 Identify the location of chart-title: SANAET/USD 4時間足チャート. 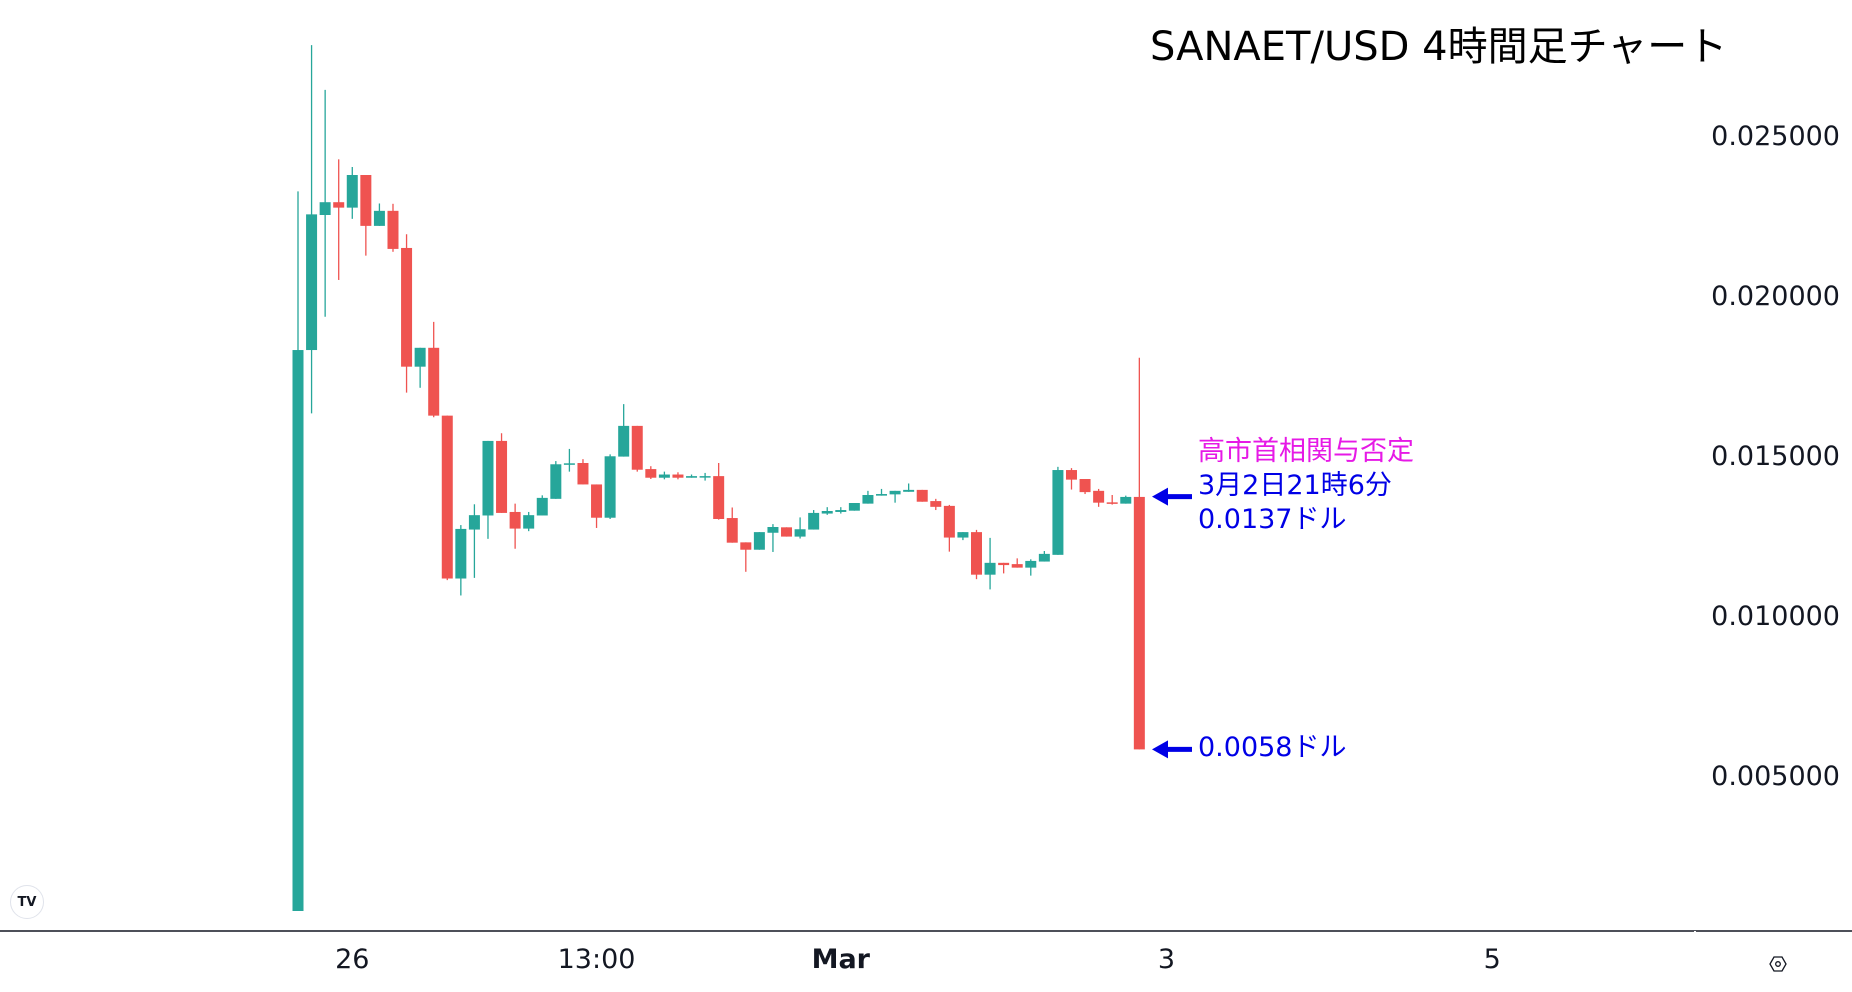
(1439, 47).